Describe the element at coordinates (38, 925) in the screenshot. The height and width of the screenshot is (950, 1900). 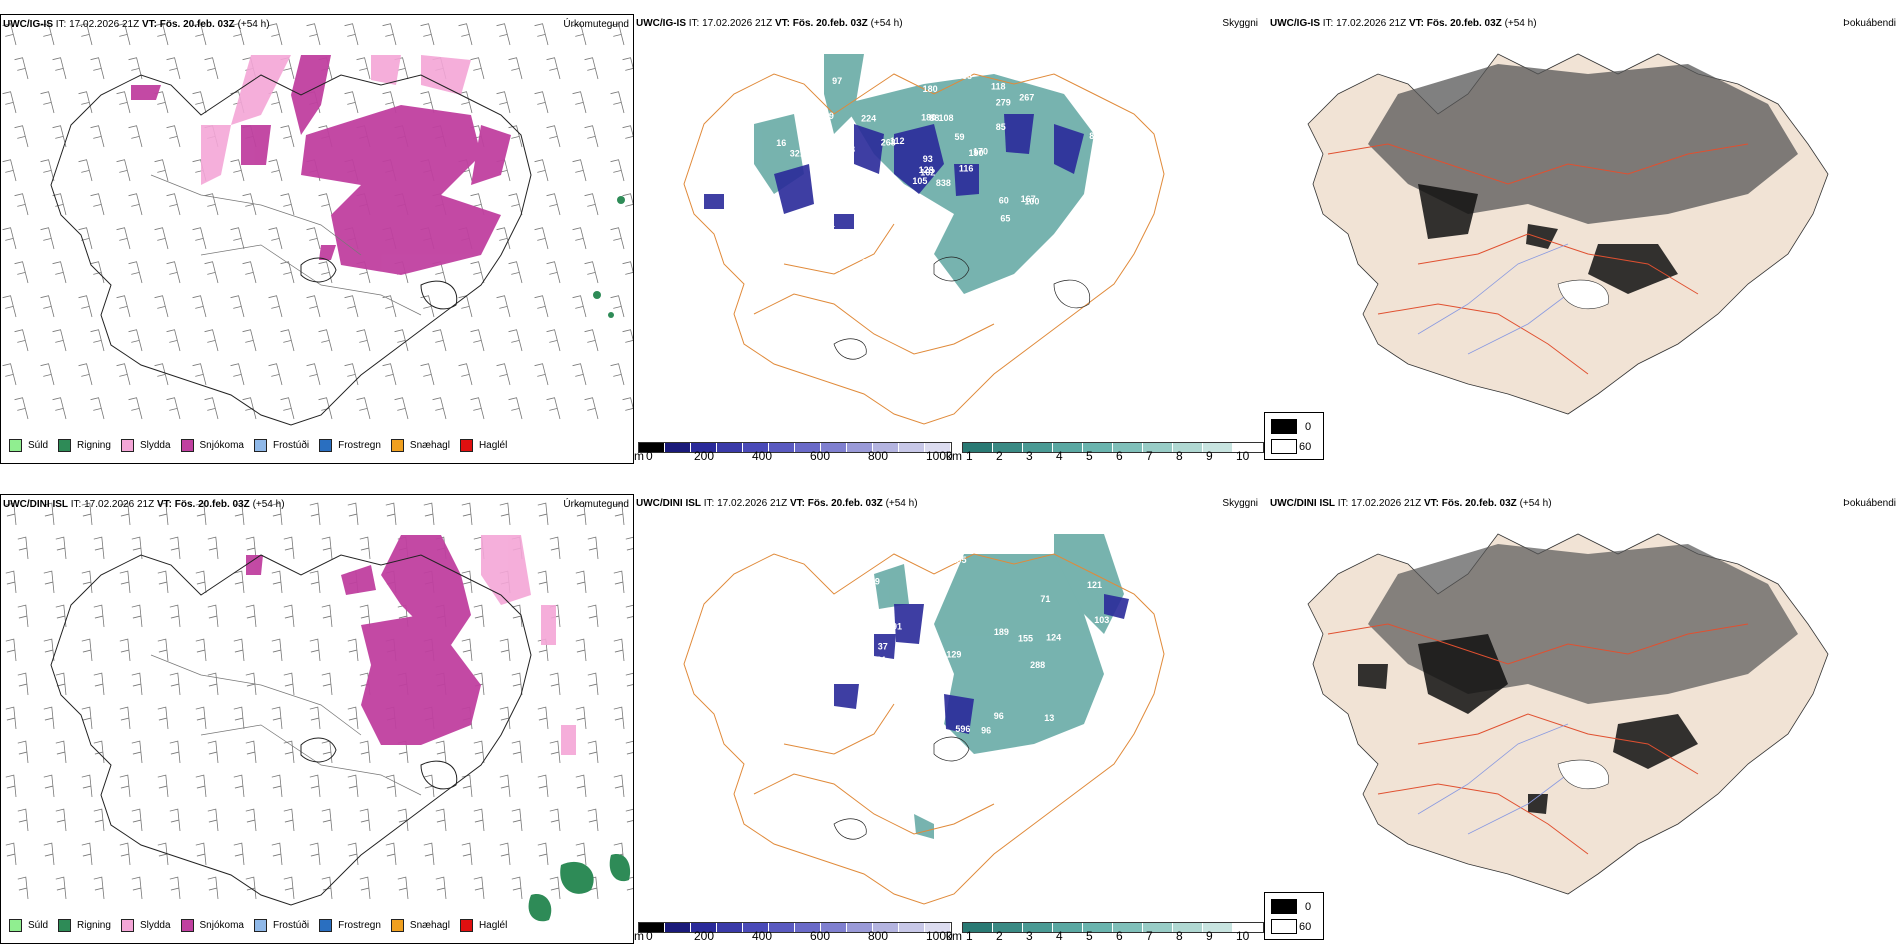
I see `legend-label: Súld` at that location.